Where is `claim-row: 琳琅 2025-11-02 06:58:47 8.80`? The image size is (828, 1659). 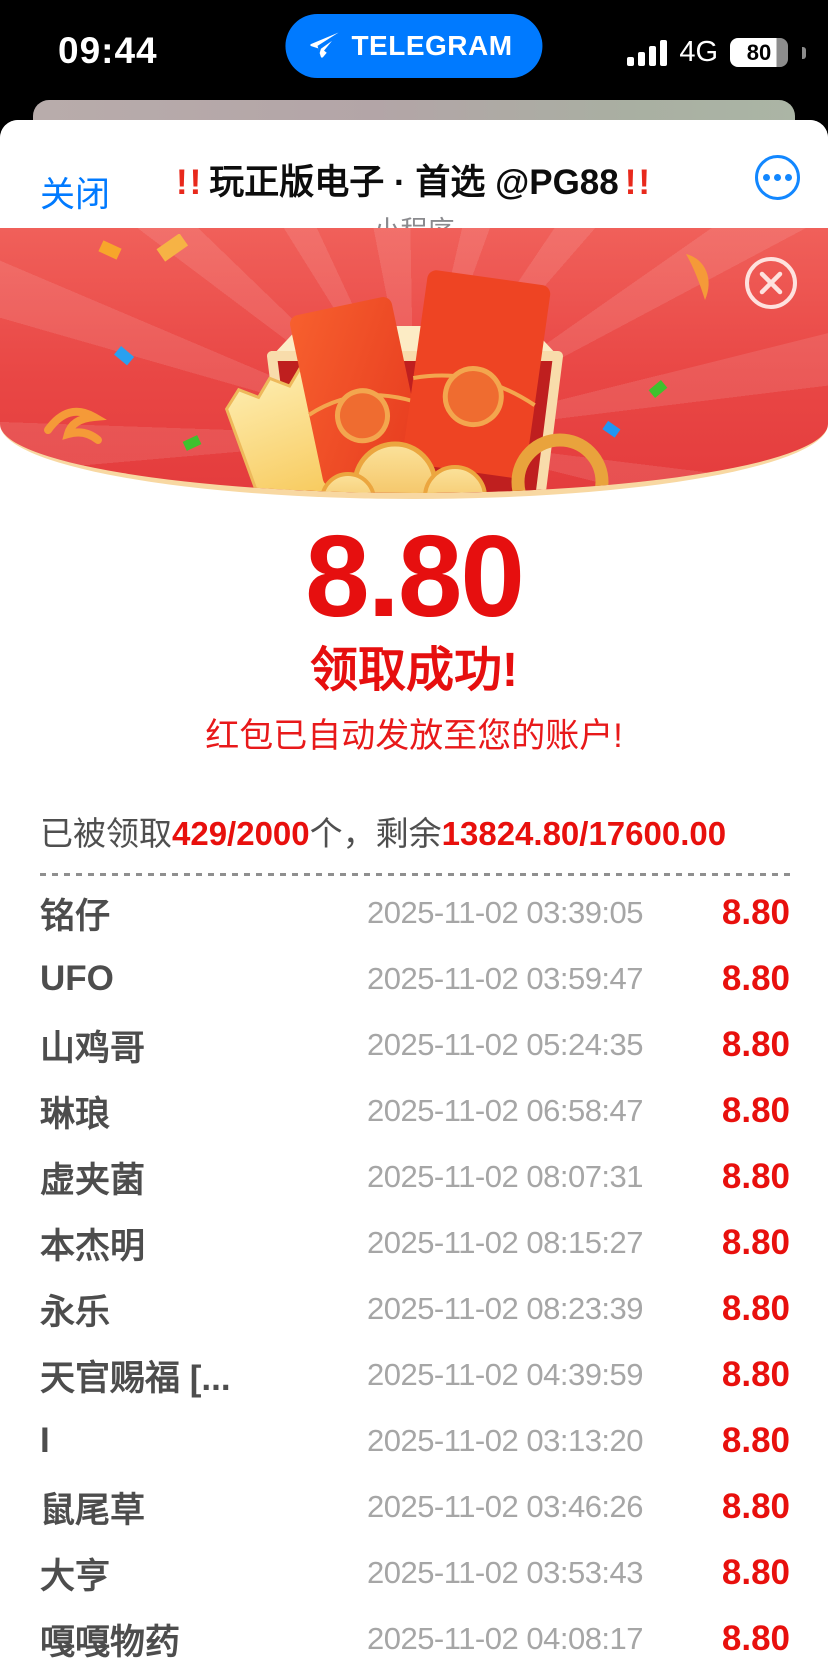
claim-row: 琳琅 2025-11-02 06:58:47 8.80 is located at coordinates (414, 1111).